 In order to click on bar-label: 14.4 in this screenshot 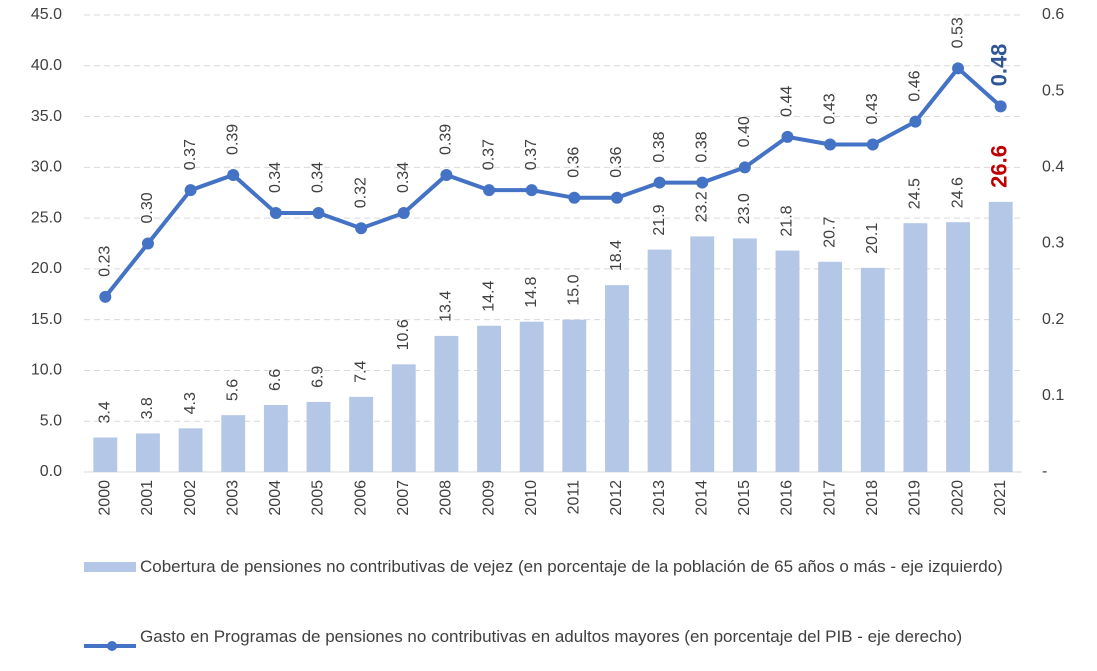, I will do `click(488, 296)`.